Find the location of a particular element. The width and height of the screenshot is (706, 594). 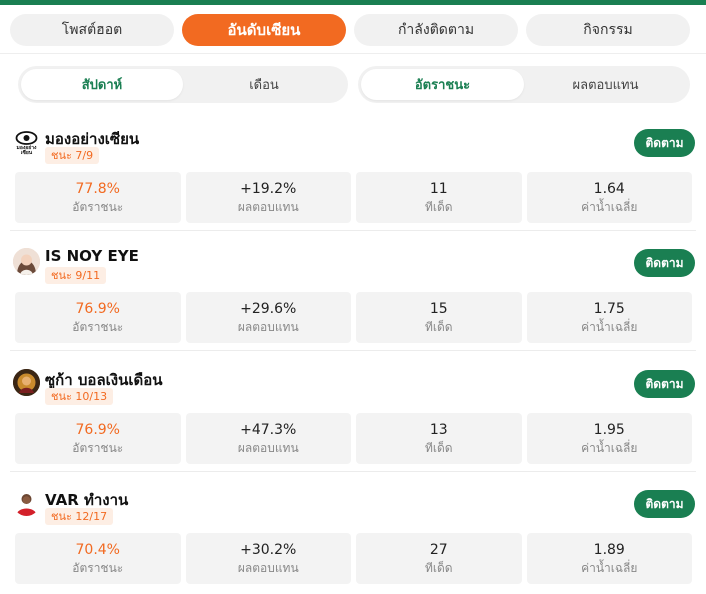

svg-text: มองอย่าง is located at coordinates (27, 147).